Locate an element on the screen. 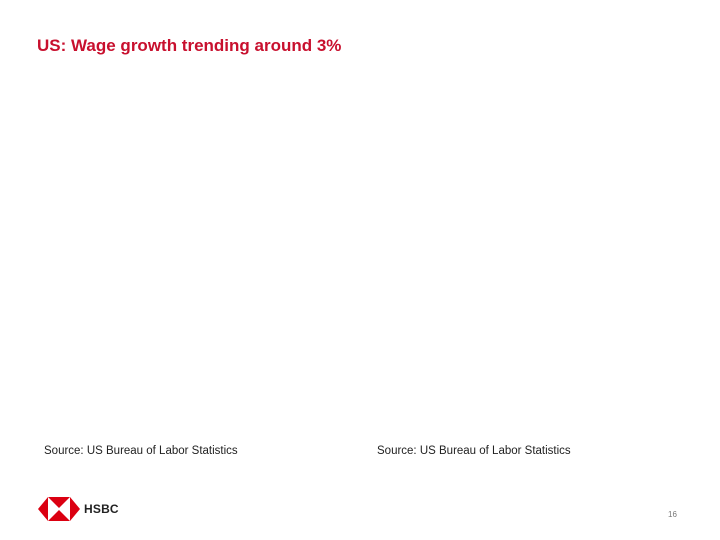 The image size is (720, 540). logo-mark is located at coordinates (59, 509).